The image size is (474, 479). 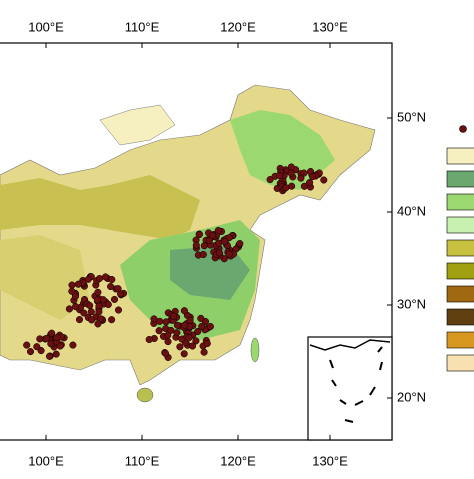 I want to click on inset-islands, so click(x=356, y=384).